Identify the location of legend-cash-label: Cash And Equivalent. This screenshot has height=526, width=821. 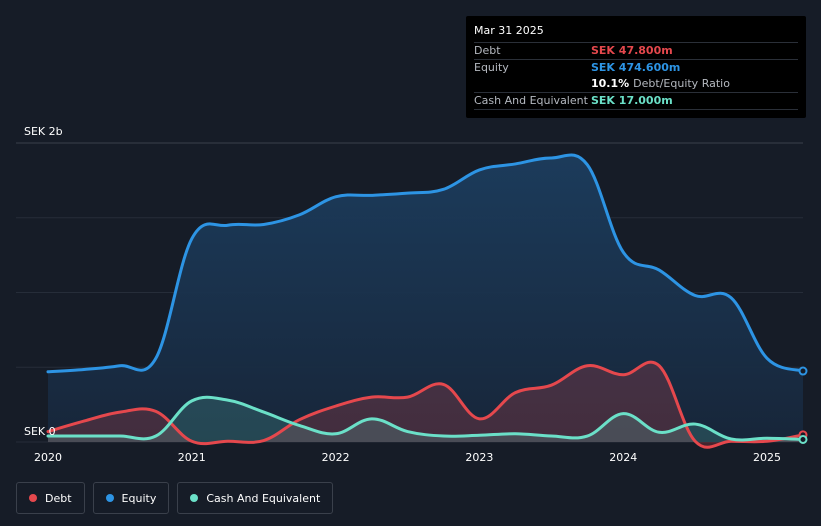
(263, 498).